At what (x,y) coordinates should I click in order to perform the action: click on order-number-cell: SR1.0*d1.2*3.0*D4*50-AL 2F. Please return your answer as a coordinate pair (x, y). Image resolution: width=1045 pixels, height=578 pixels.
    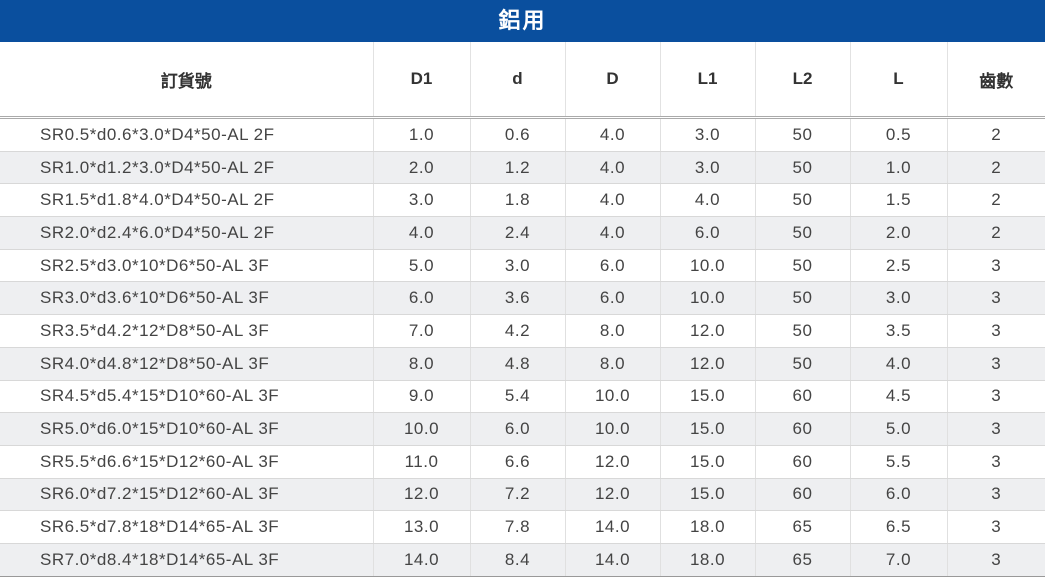
    Looking at the image, I should click on (186, 168).